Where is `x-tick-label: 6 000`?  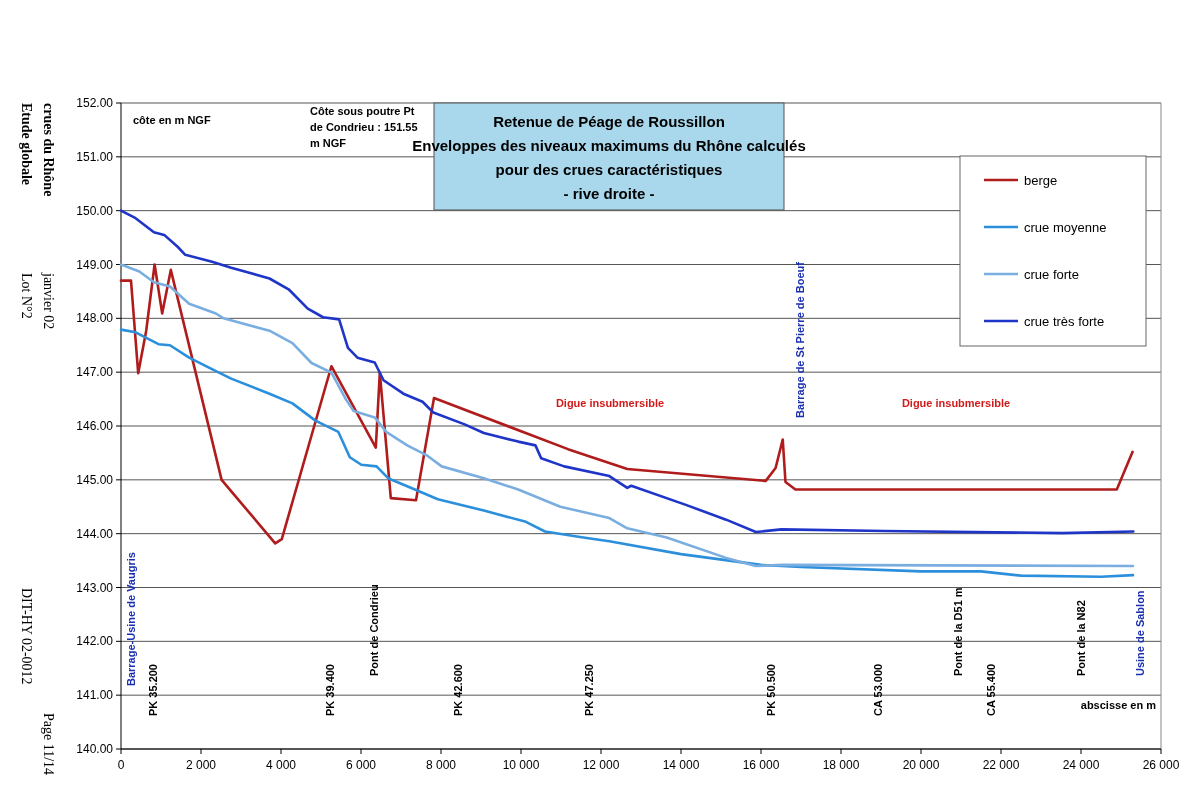 x-tick-label: 6 000 is located at coordinates (361, 765).